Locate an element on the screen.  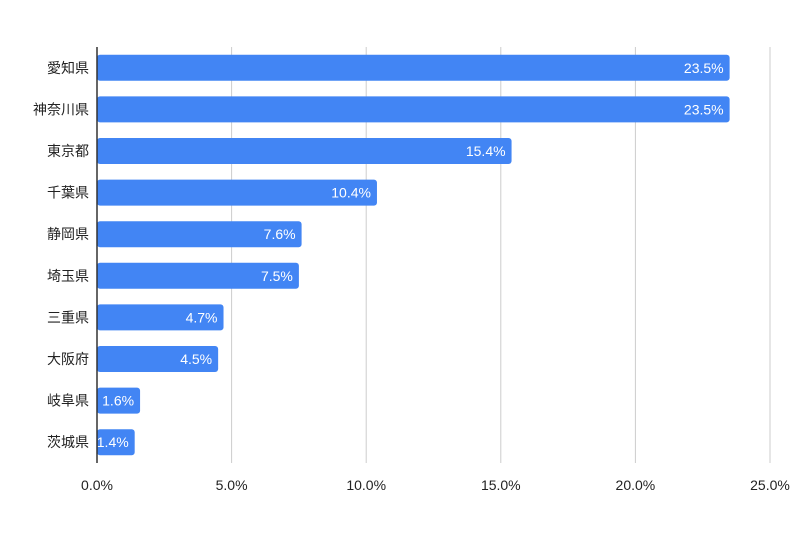
data-label: 4.7% is located at coordinates (202, 317).